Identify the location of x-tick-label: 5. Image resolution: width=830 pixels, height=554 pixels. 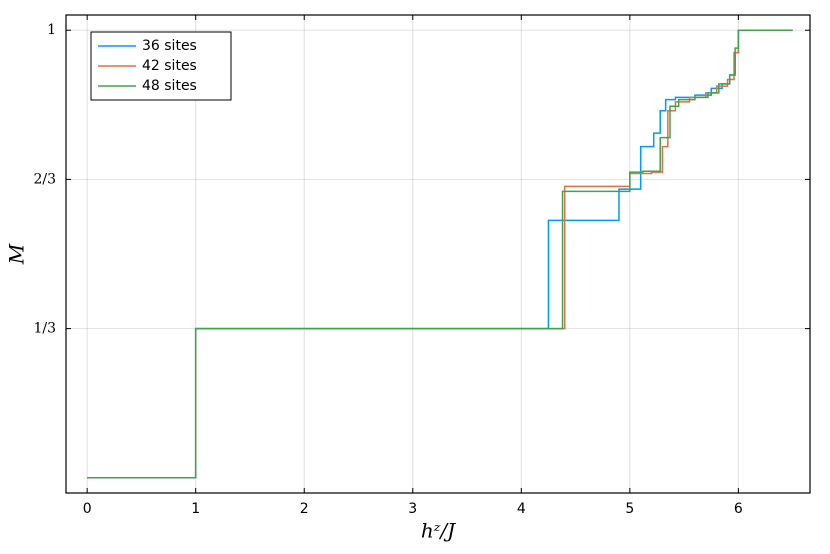
(629, 509).